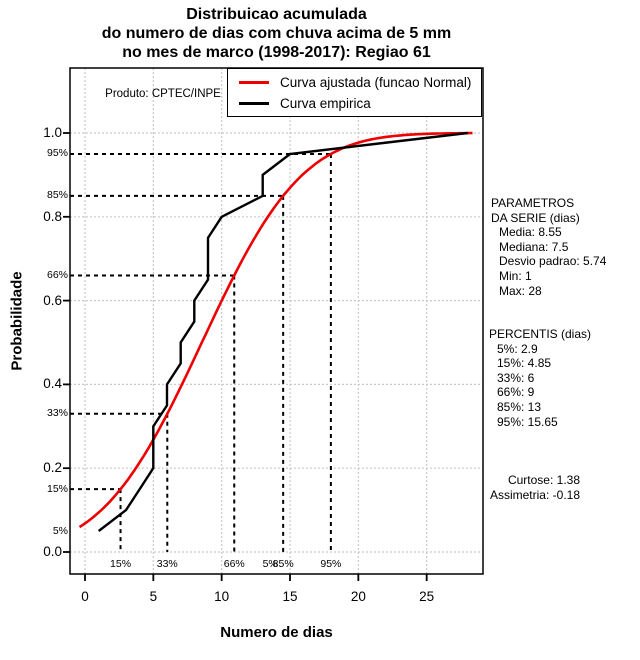  I want to click on legend-item-empirical: Curva empirica, so click(354, 103).